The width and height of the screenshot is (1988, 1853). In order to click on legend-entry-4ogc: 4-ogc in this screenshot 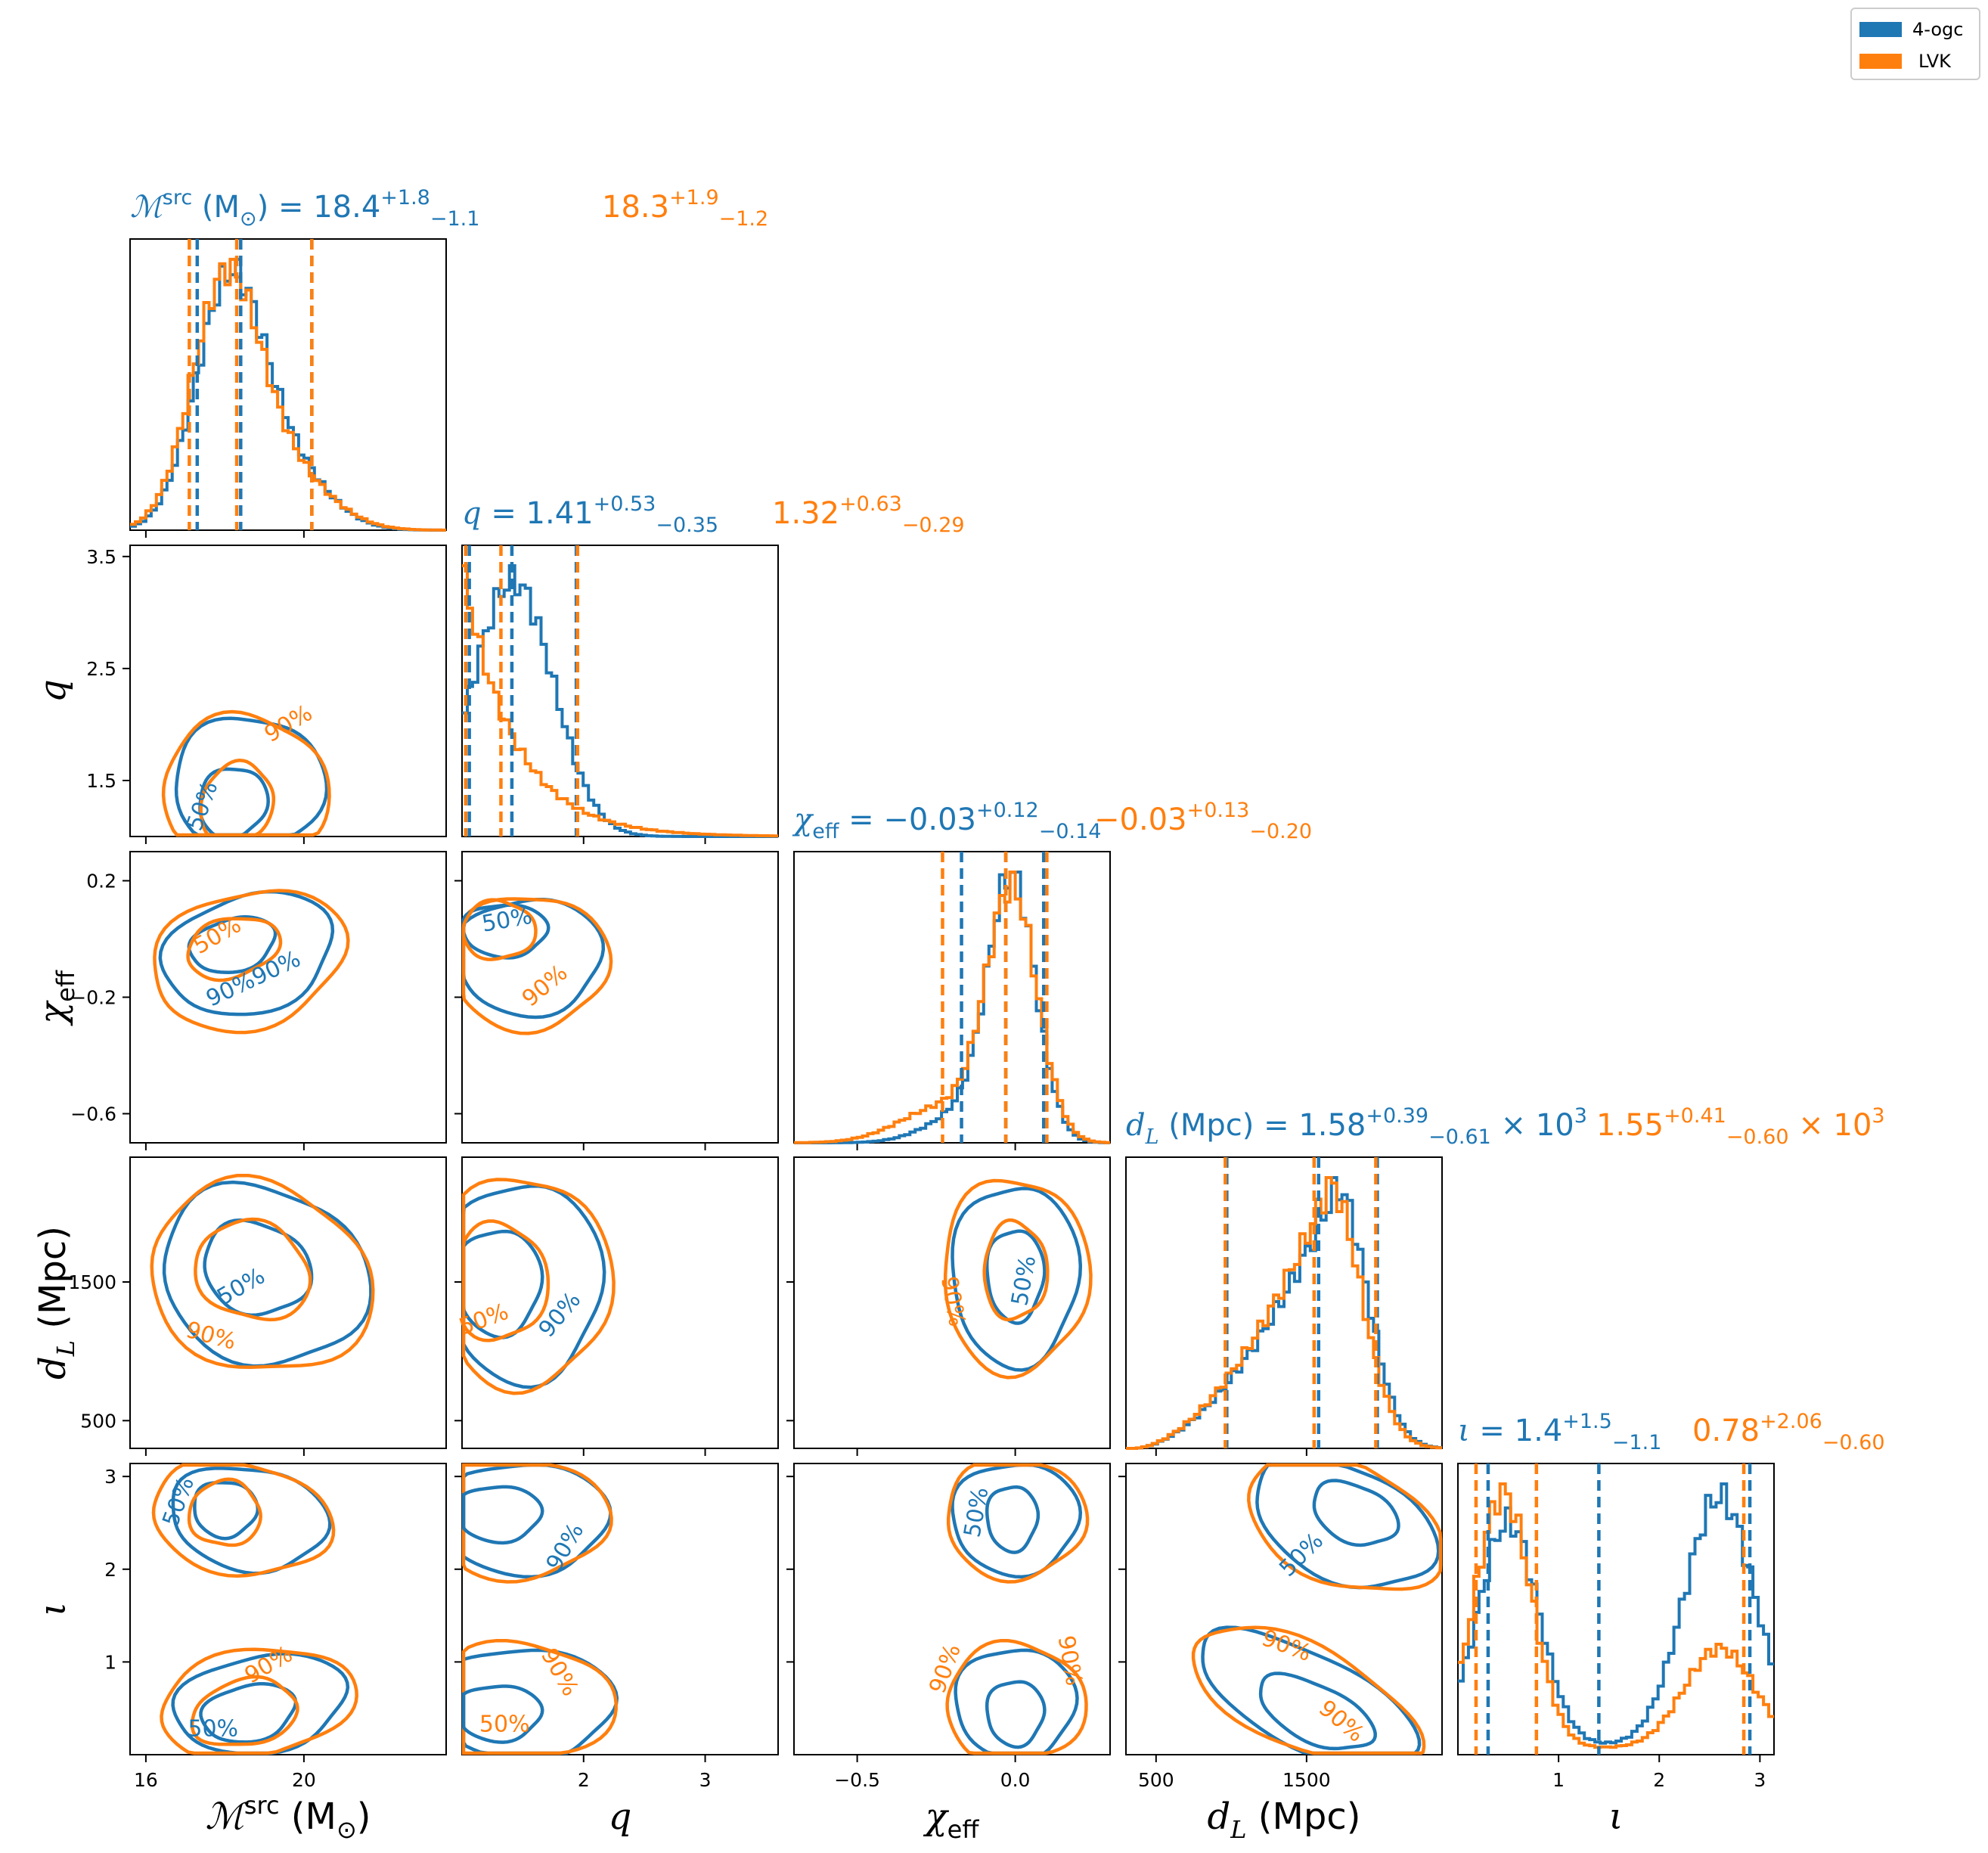, I will do `click(1911, 29)`.